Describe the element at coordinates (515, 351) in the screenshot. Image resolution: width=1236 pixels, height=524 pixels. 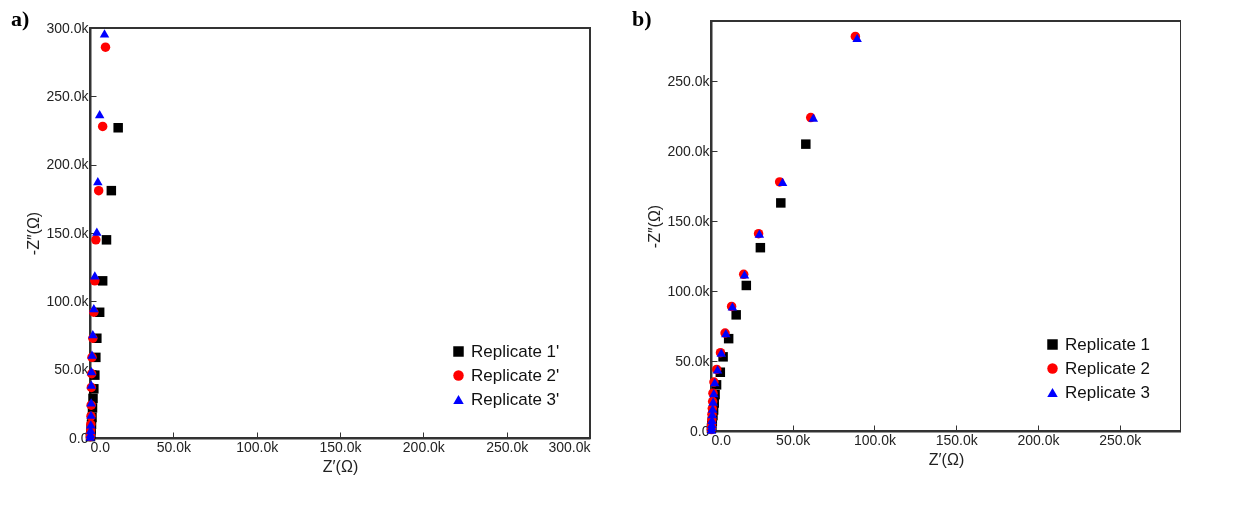
I see `legend-label: Replicate 1'` at that location.